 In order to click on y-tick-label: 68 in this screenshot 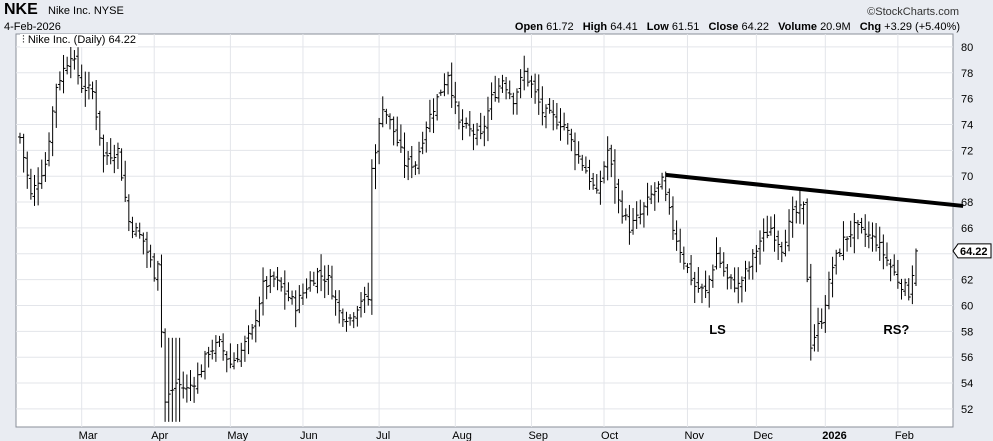, I will do `click(967, 203)`.